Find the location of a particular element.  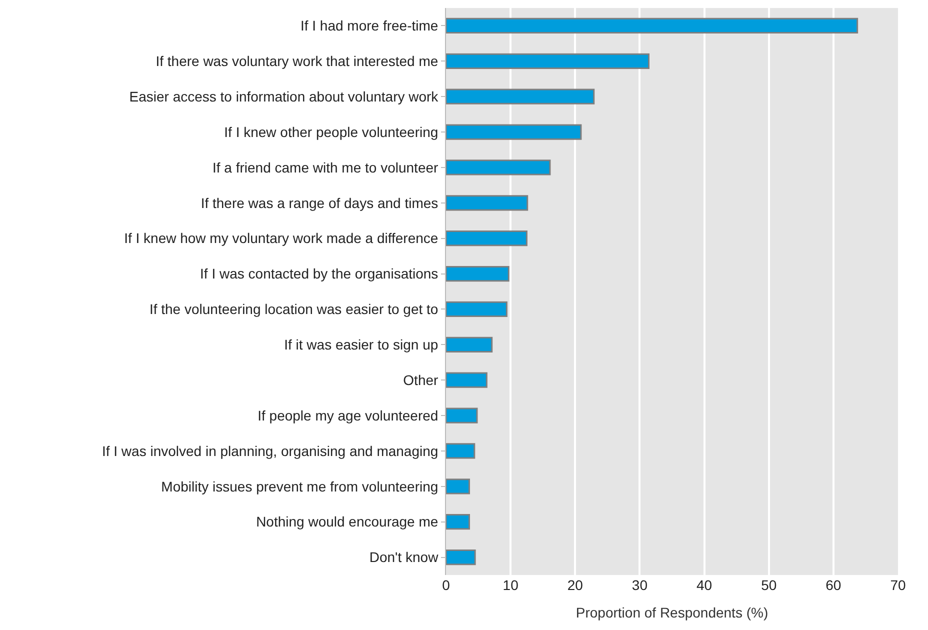

y-tick-label: If a friend came with me to volunteer is located at coordinates (325, 167).